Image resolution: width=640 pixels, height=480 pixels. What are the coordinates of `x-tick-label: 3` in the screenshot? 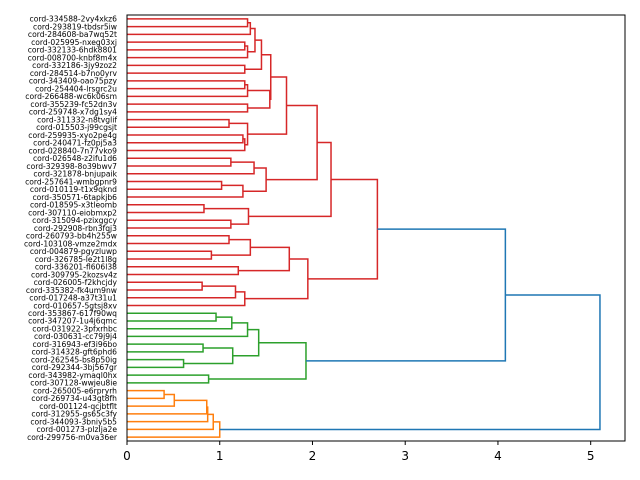 It's located at (405, 456).